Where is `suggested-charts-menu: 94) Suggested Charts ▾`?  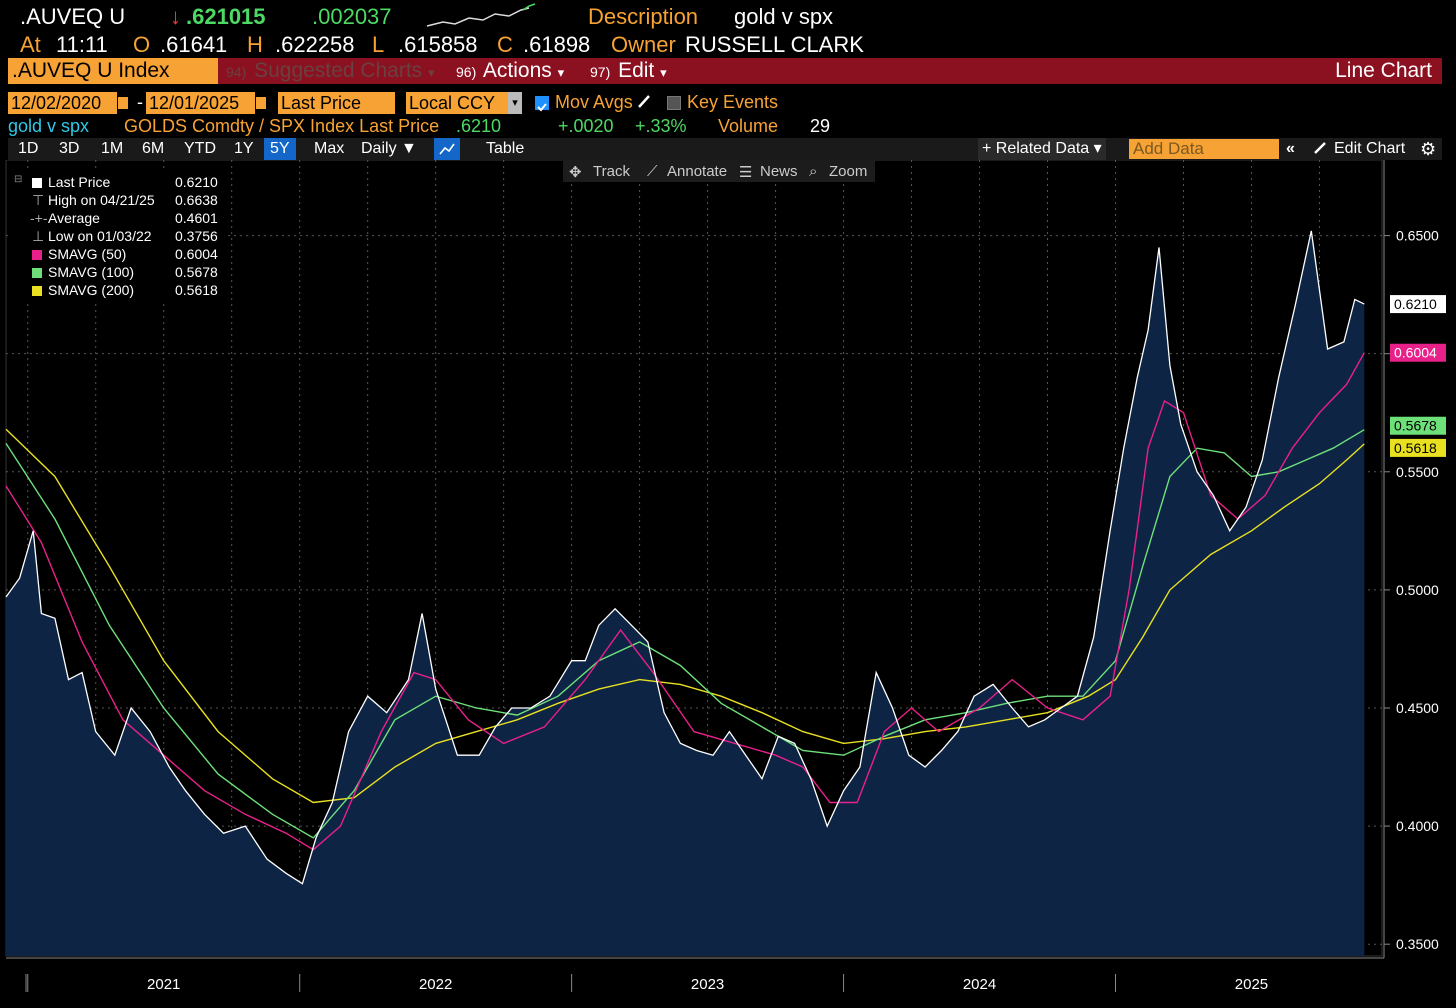
suggested-charts-menu: 94) Suggested Charts ▾ is located at coordinates (330, 71).